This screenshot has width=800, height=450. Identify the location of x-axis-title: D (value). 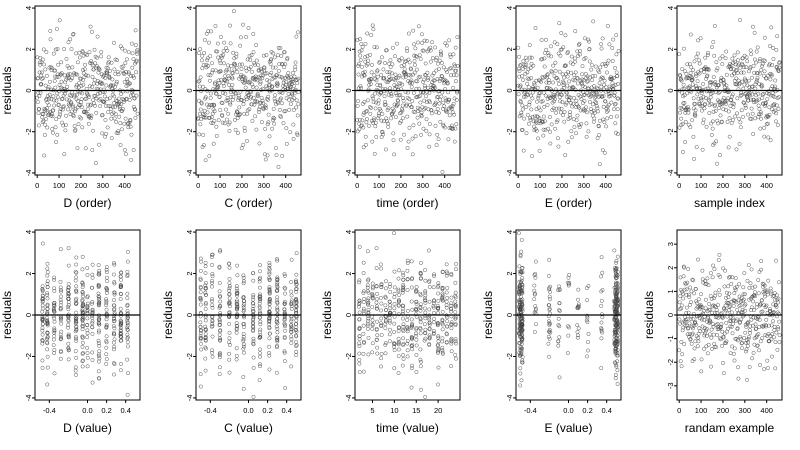
(87, 428).